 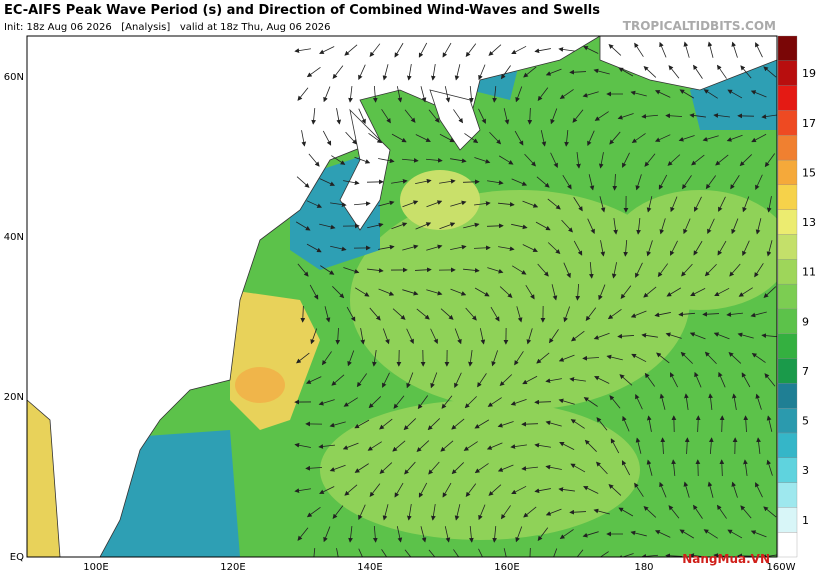 I want to click on colorbar-label: 19, so click(x=809, y=73).